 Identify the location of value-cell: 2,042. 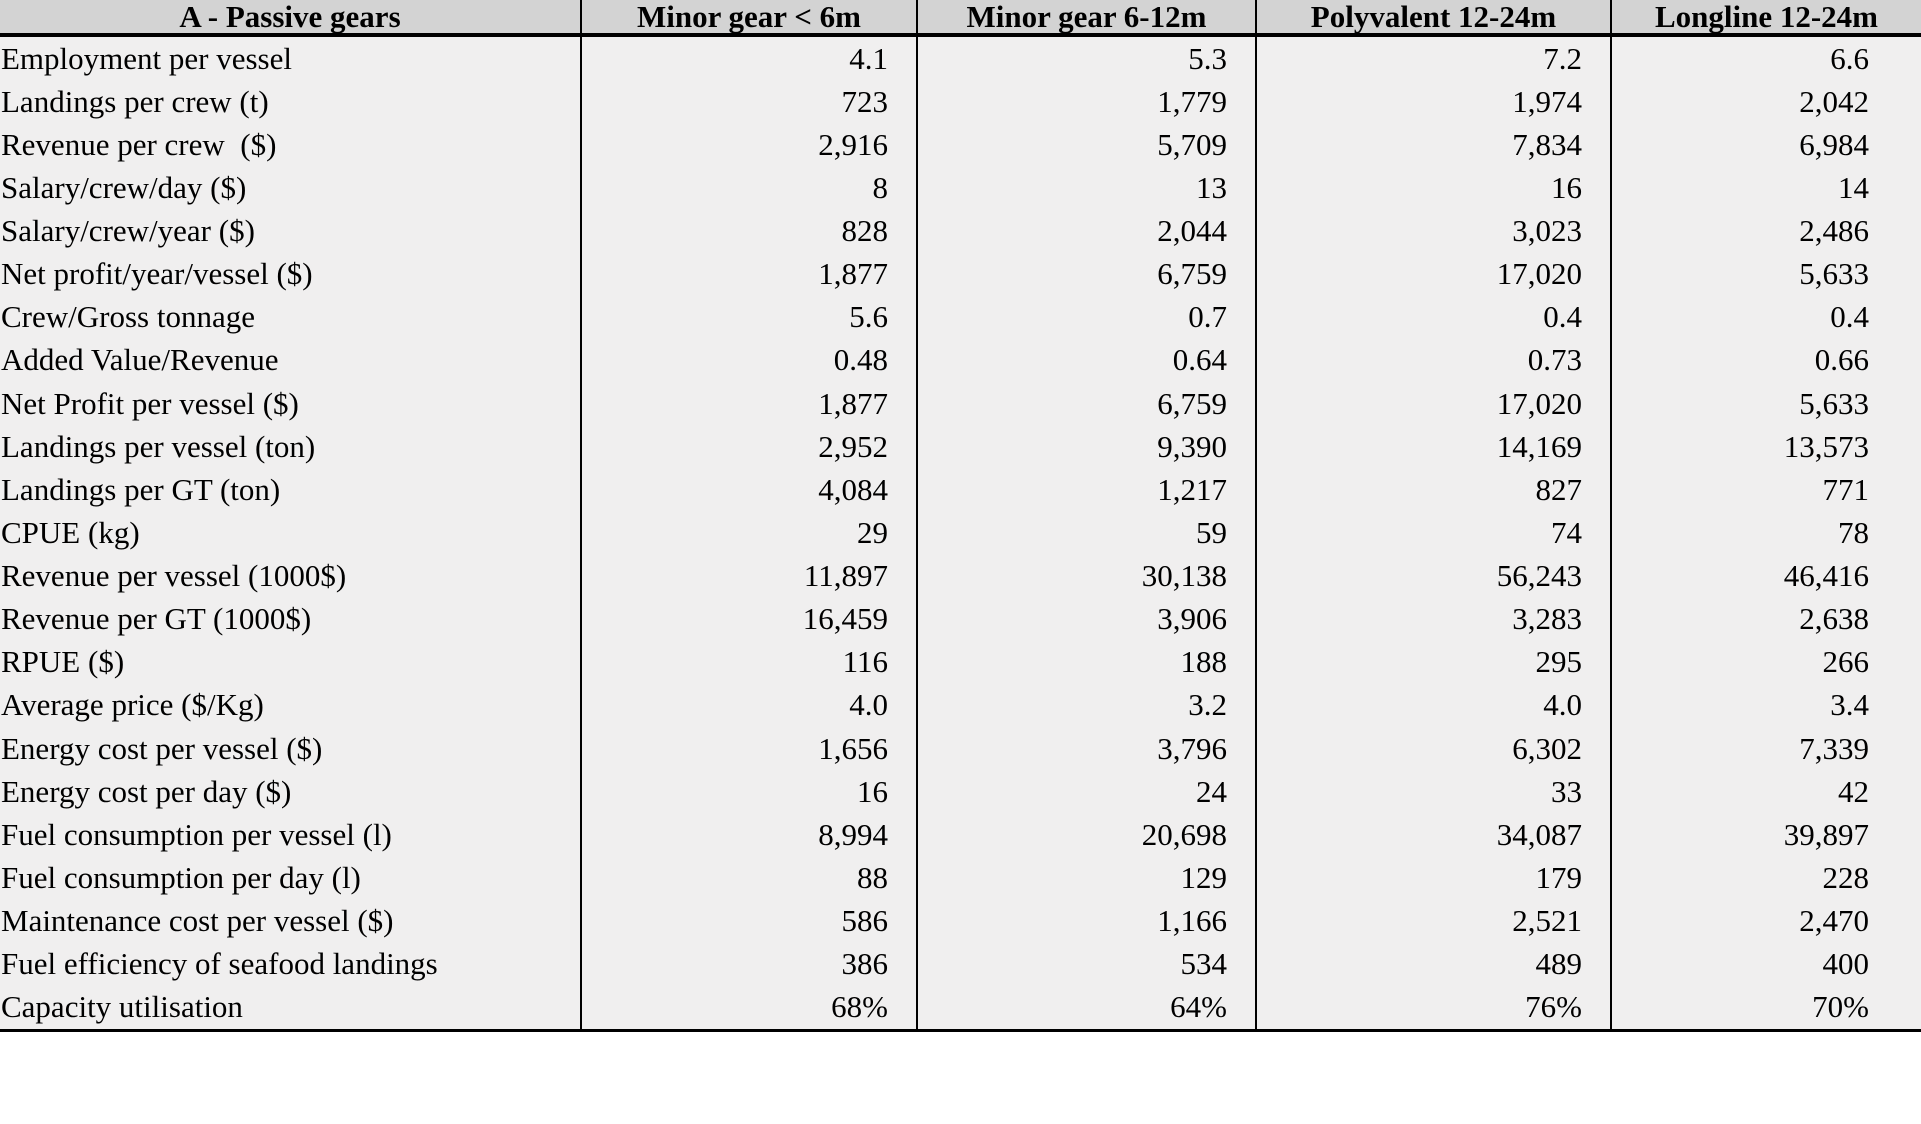
(1765, 102).